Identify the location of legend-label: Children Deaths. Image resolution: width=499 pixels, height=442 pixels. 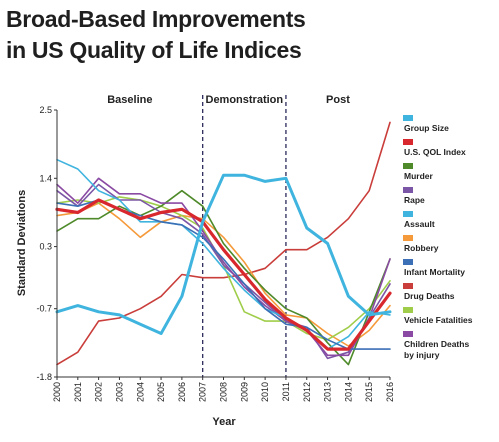
(436, 344).